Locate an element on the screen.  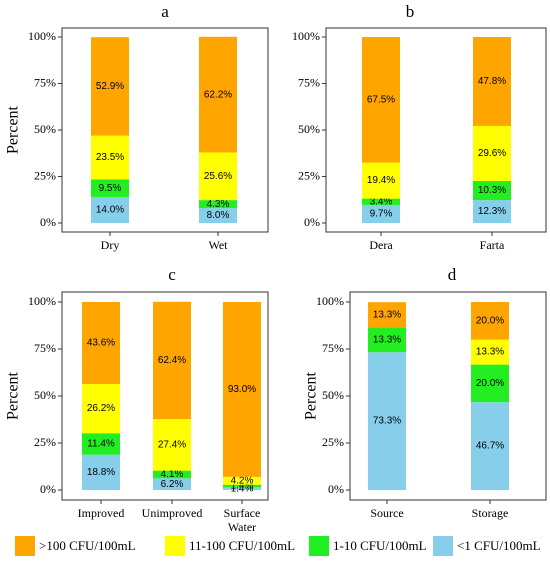
x-tick-label: Dera is located at coordinates (381, 245).